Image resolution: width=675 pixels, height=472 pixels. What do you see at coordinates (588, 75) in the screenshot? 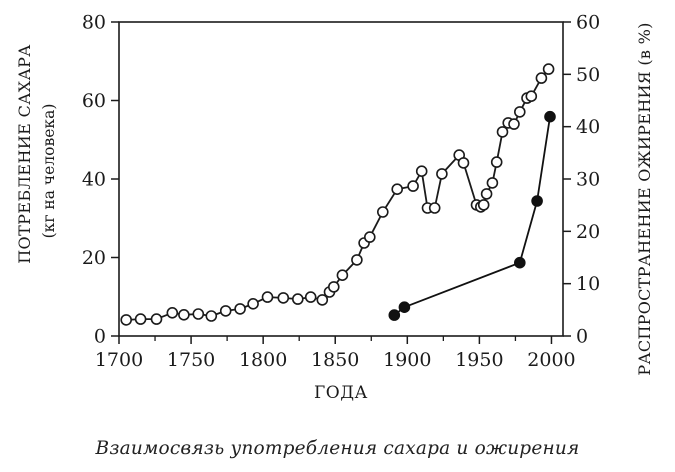
I see `svg-text: 50` at bounding box center [588, 75].